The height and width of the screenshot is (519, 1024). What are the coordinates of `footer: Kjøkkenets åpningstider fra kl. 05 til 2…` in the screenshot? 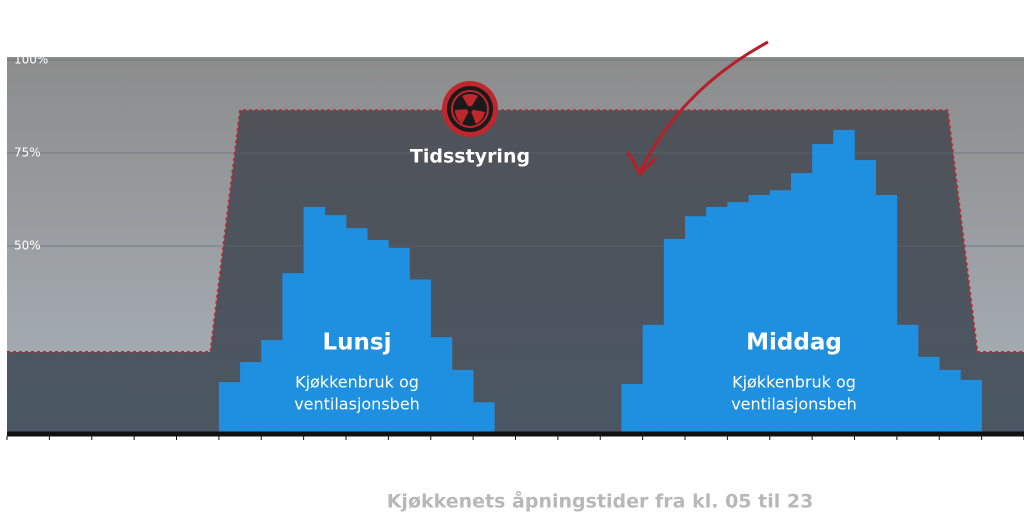 It's located at (600, 501).